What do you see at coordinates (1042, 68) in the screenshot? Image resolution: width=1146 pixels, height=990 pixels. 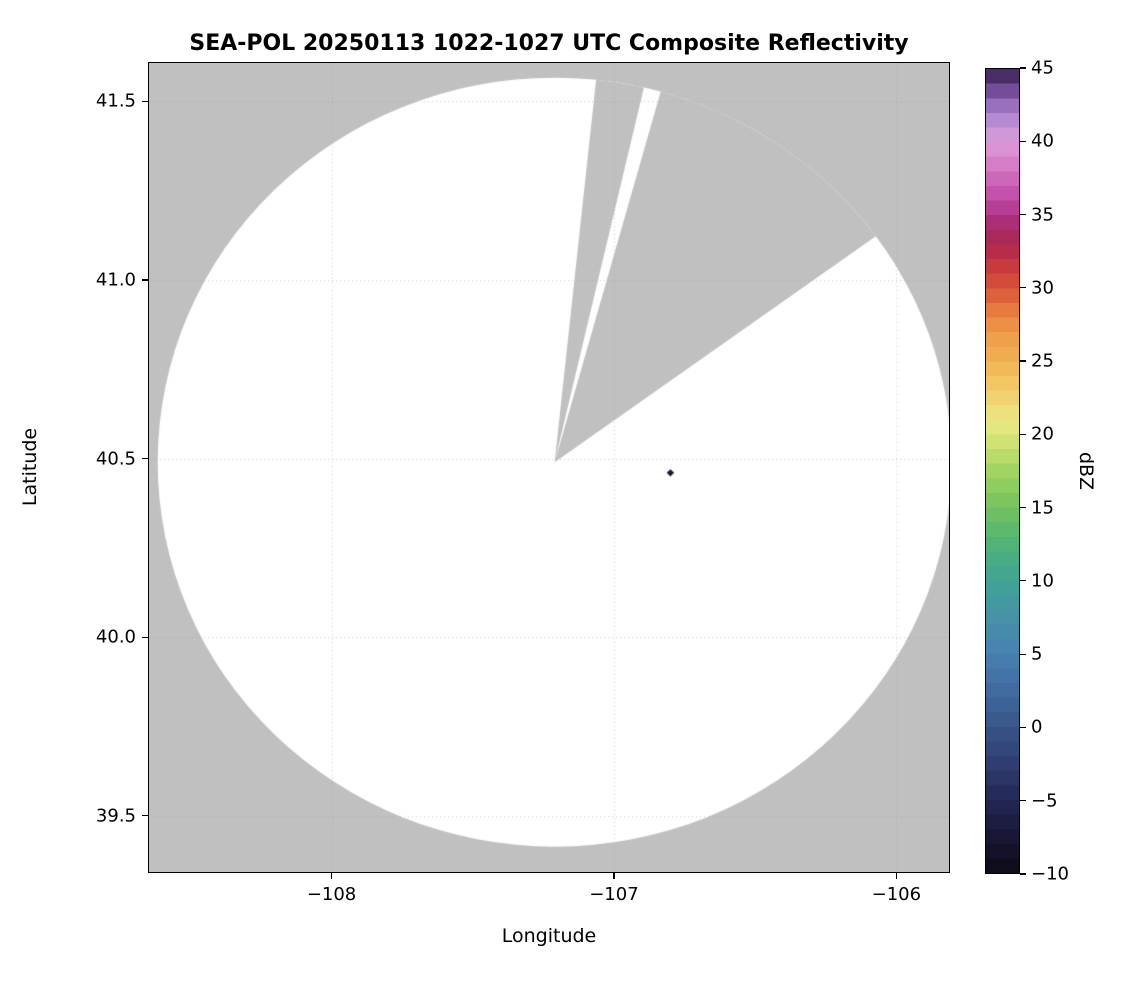 I see `colorbar-tick-label: 45` at bounding box center [1042, 68].